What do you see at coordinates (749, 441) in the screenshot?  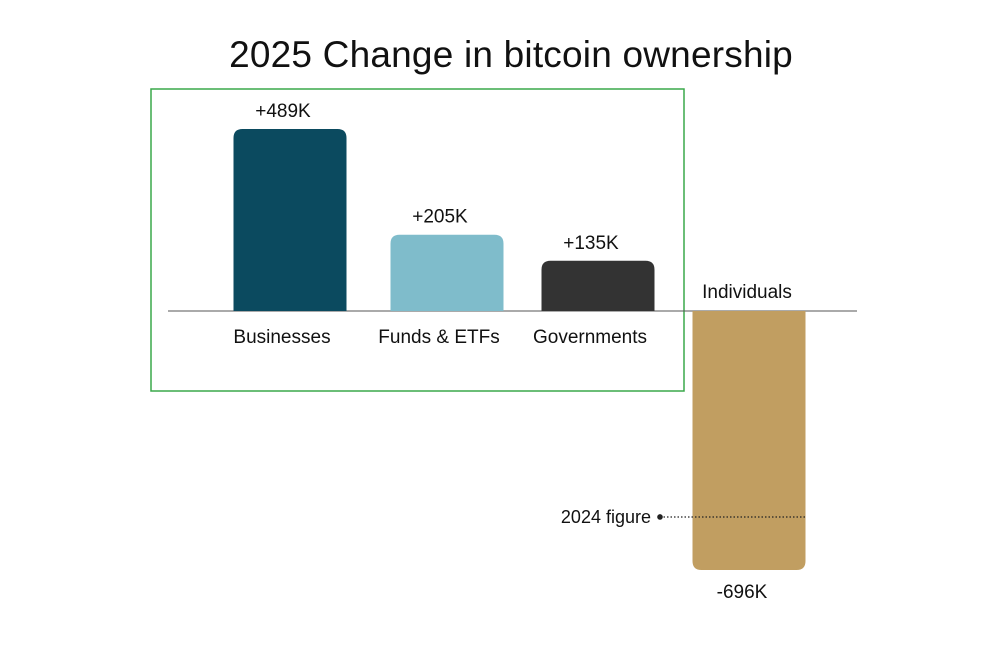 I see `bar-individuals` at bounding box center [749, 441].